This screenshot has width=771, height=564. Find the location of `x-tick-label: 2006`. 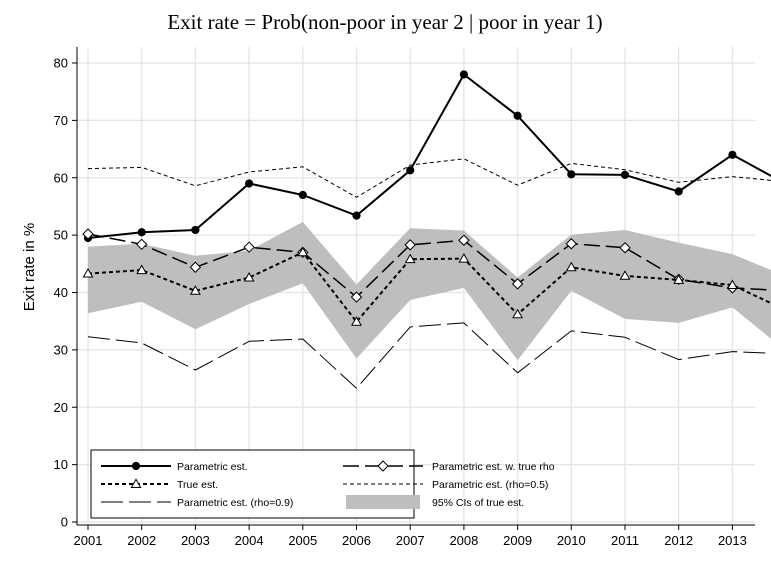

x-tick-label: 2006 is located at coordinates (356, 540).